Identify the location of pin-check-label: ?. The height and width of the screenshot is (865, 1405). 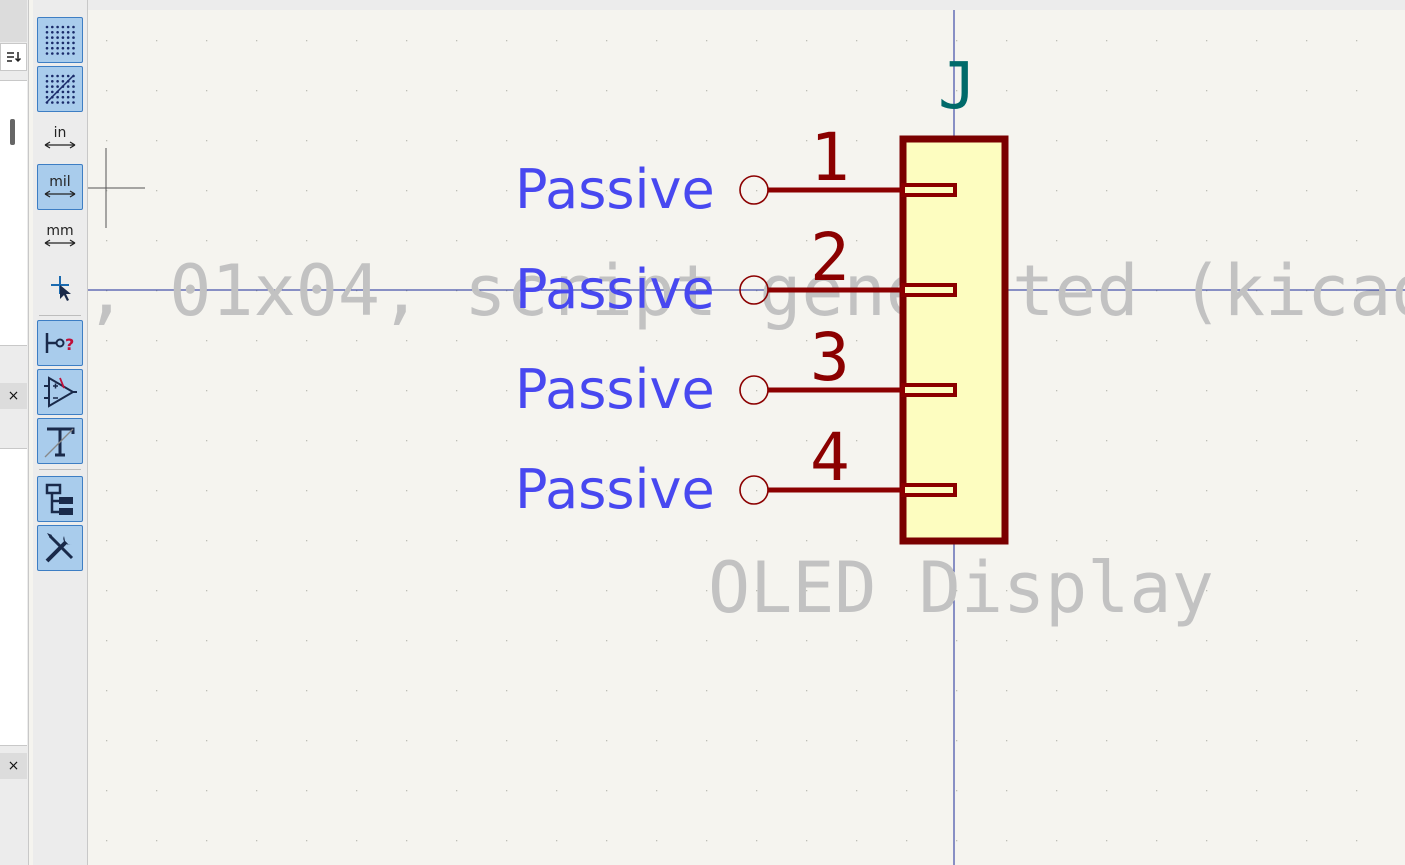
(69, 344).